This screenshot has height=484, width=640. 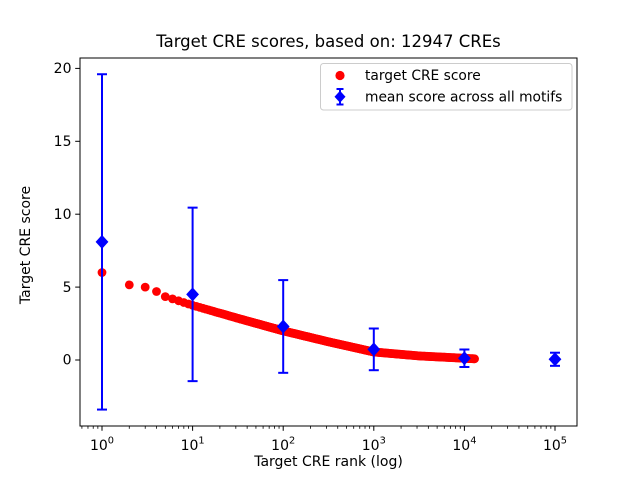 I want to click on x-tick-label: 10⁴, so click(x=464, y=445).